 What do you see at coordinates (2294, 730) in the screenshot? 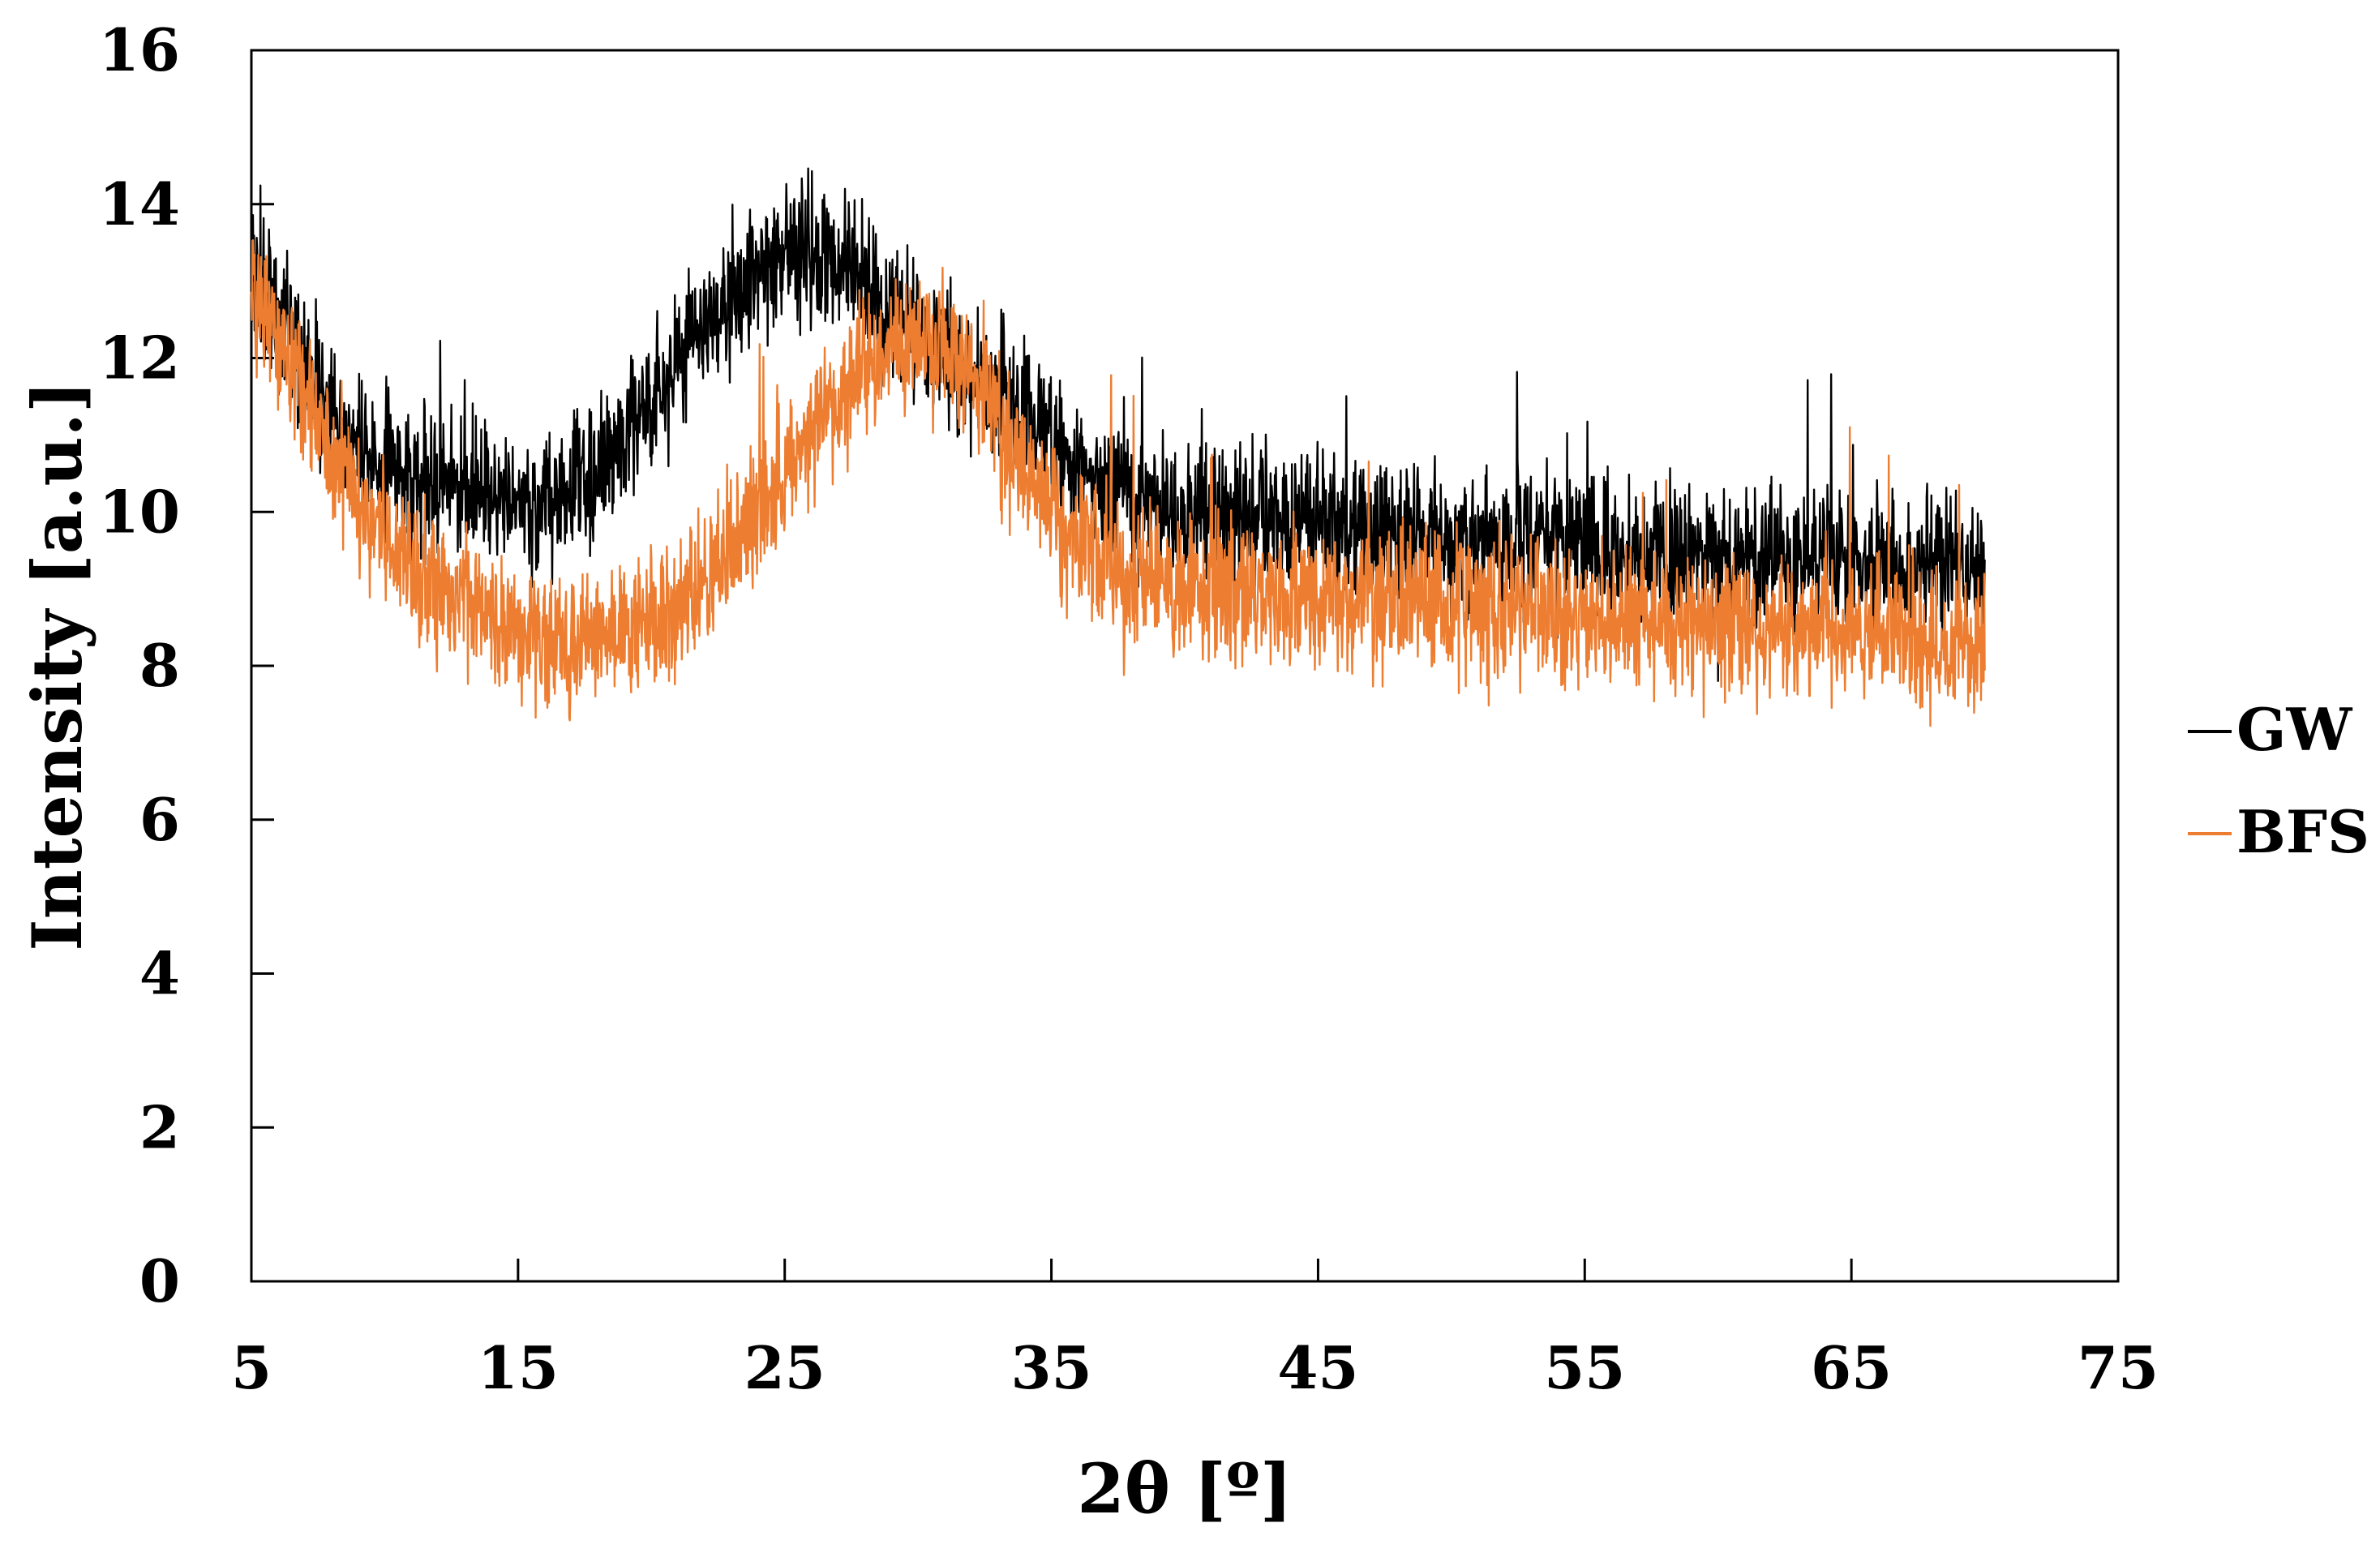
I see `legend-label-gw: GW` at bounding box center [2294, 730].